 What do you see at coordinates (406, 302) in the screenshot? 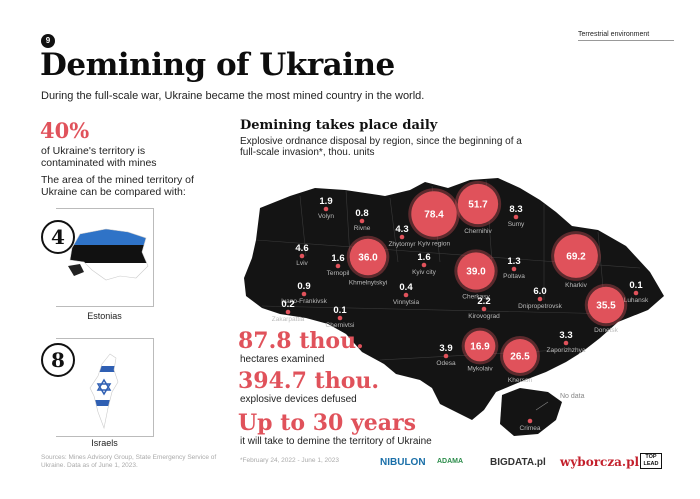
I see `region-name: Vinnytsia` at bounding box center [406, 302].